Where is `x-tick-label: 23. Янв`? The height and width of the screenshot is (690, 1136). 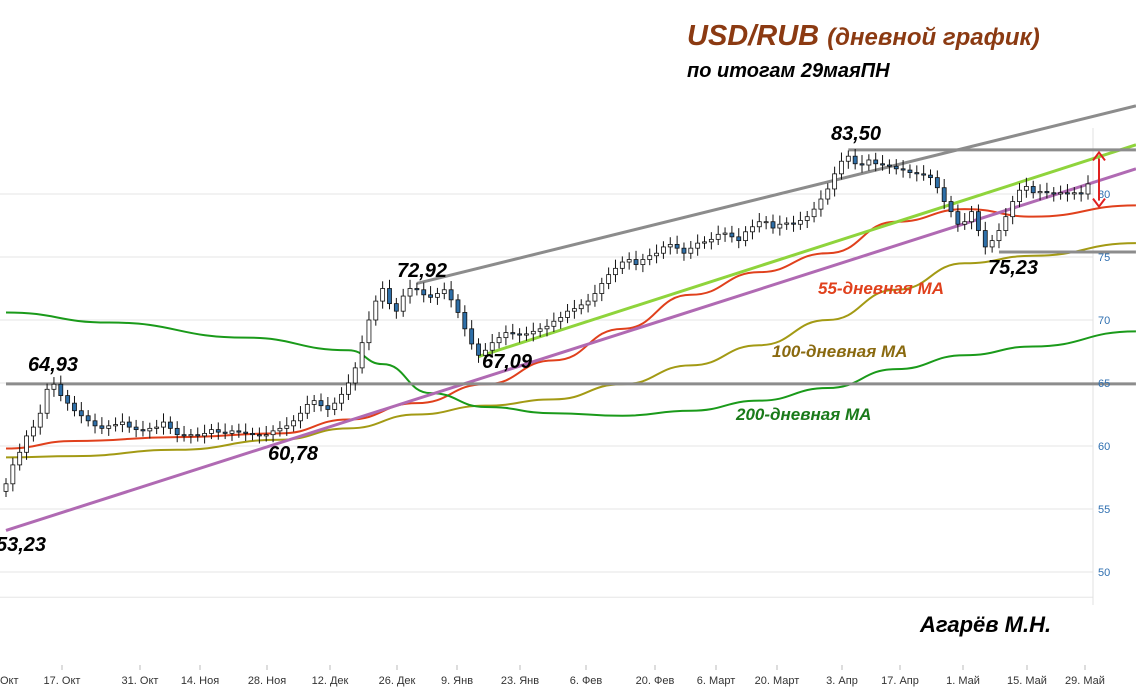 x-tick-label: 23. Янв is located at coordinates (520, 681).